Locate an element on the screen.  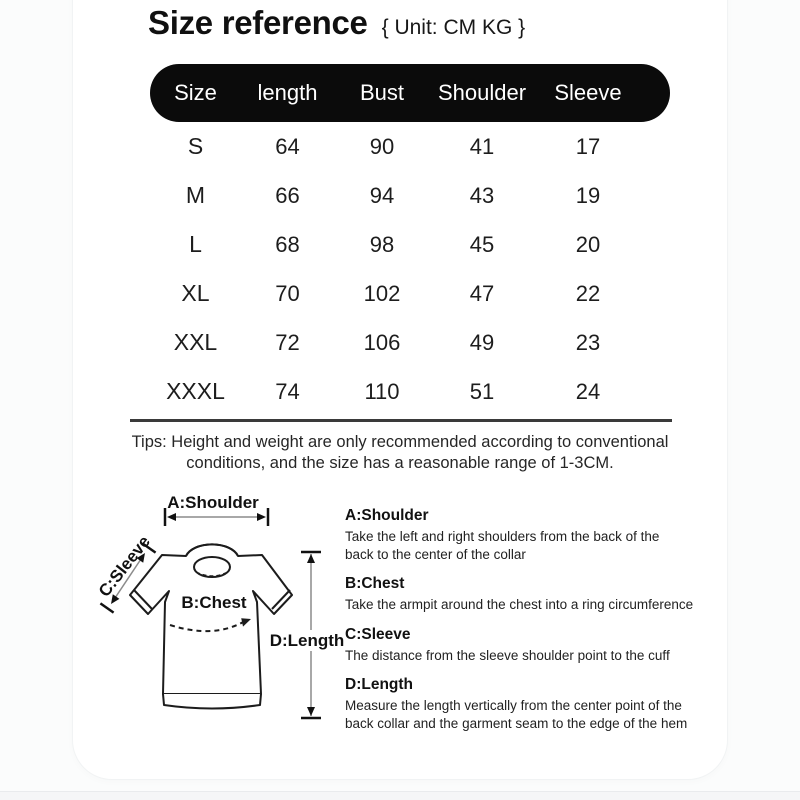
shoulder-measure-label: A:Shoulder is located at coordinates (213, 502).